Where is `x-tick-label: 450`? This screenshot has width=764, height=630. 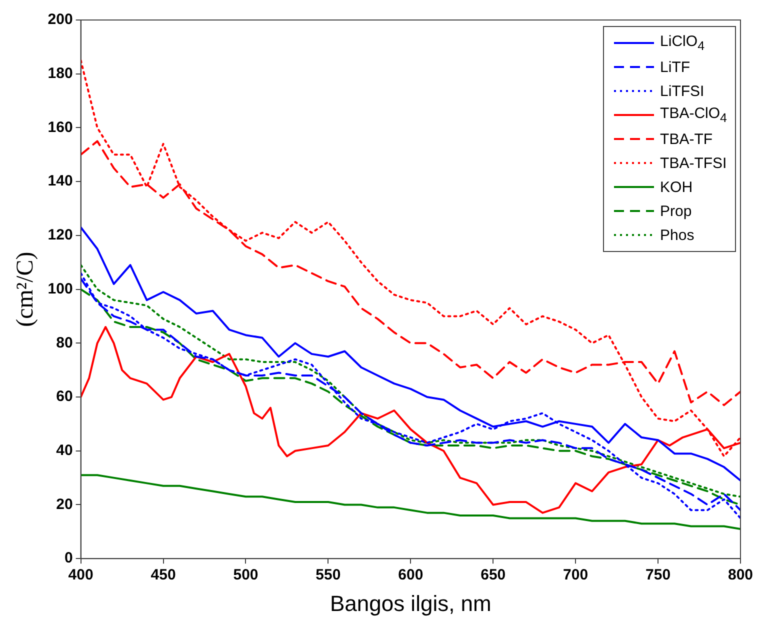 x-tick-label: 450 is located at coordinates (163, 575).